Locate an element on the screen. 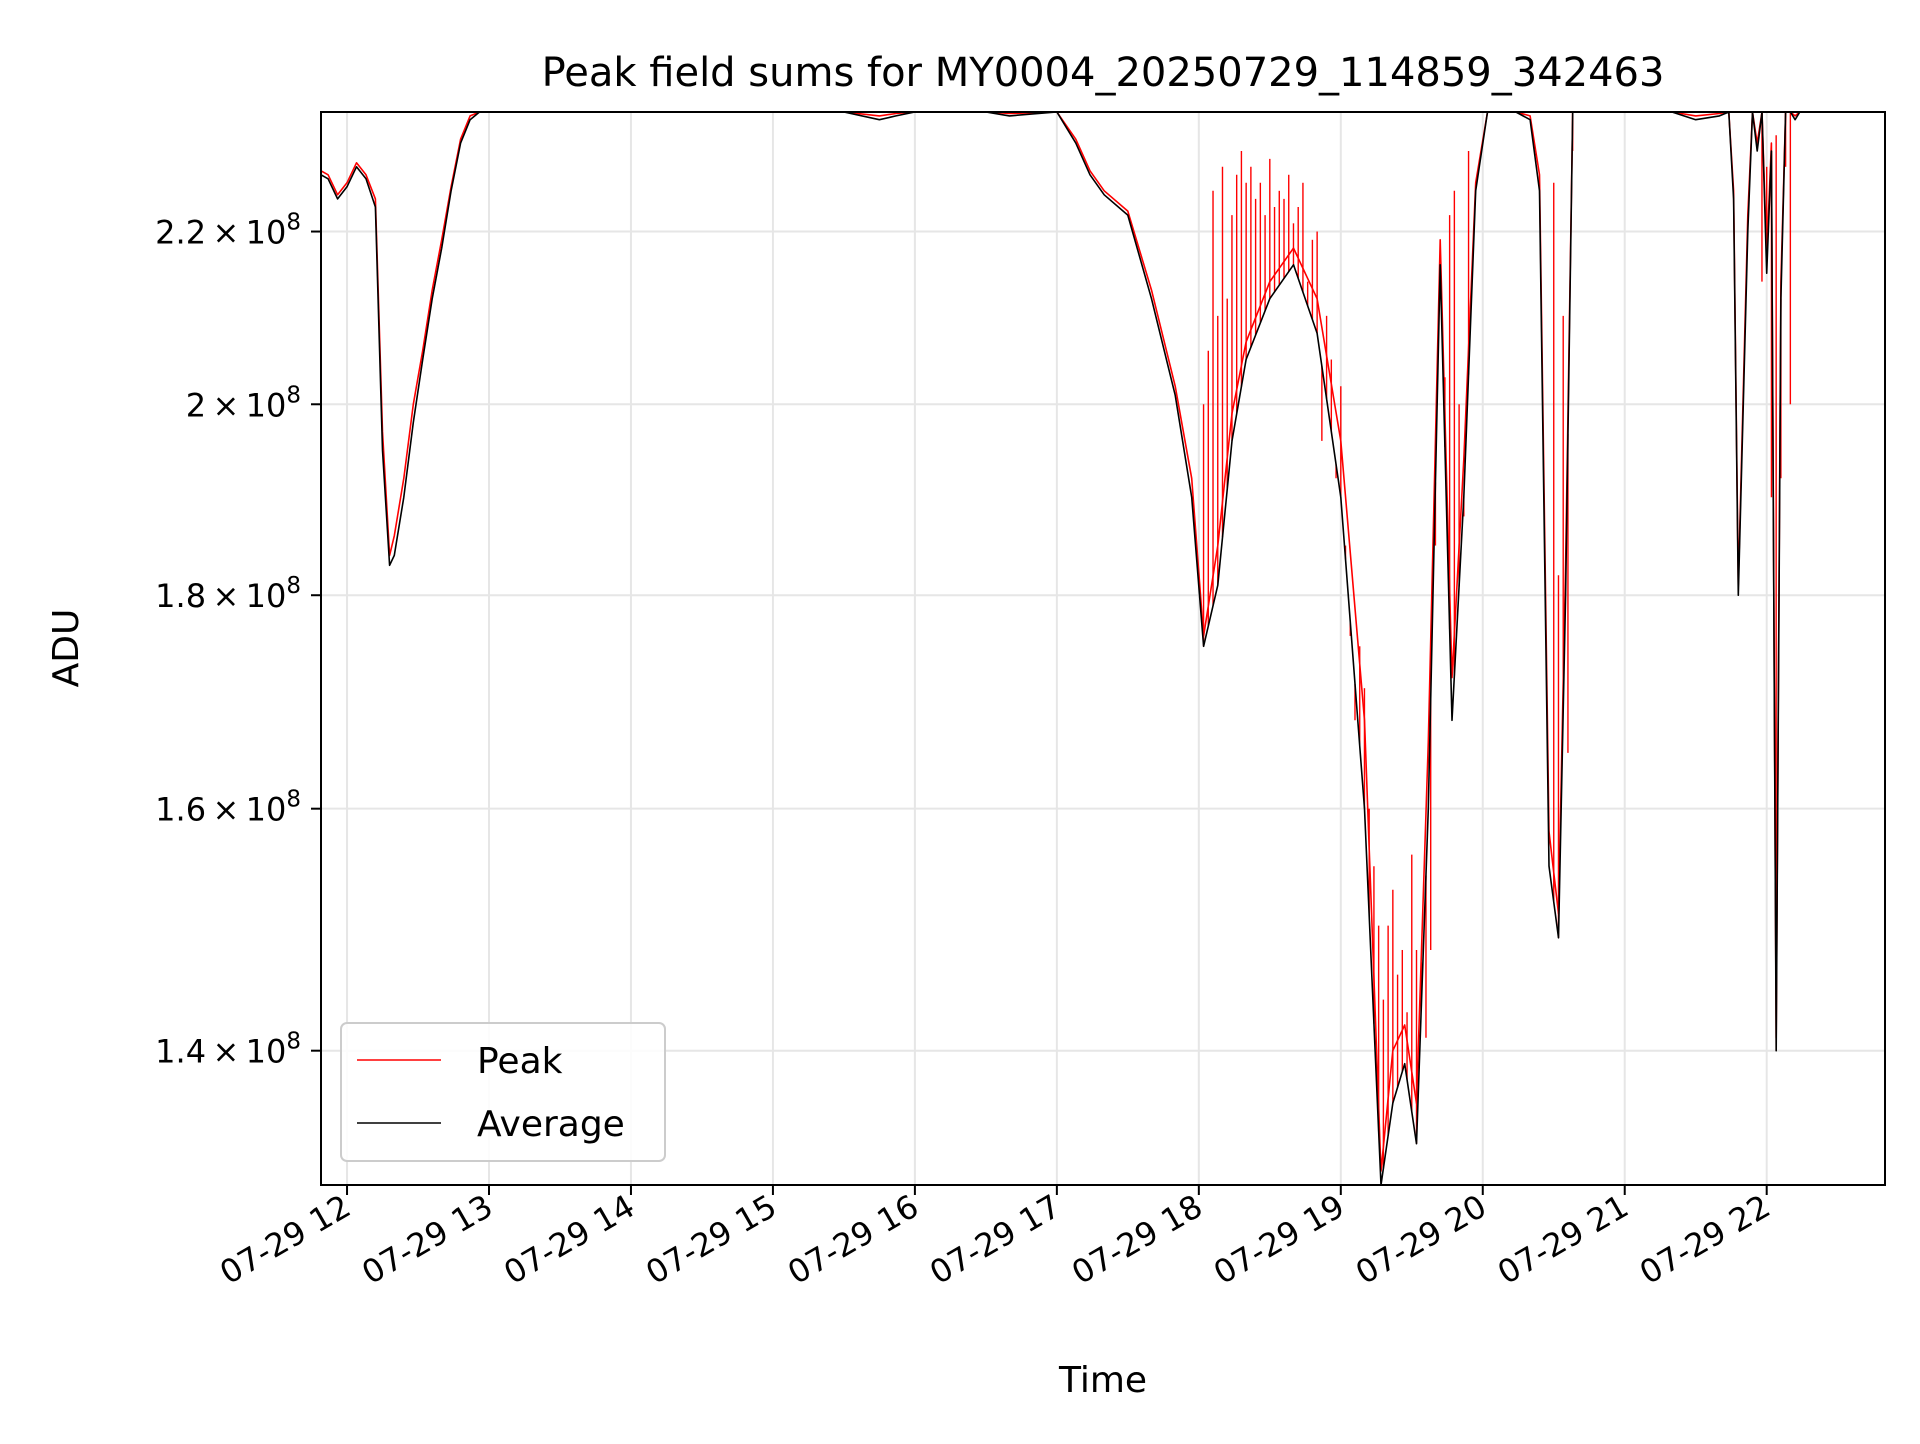  x-tick-label: 07-29 17 is located at coordinates (995, 1239).